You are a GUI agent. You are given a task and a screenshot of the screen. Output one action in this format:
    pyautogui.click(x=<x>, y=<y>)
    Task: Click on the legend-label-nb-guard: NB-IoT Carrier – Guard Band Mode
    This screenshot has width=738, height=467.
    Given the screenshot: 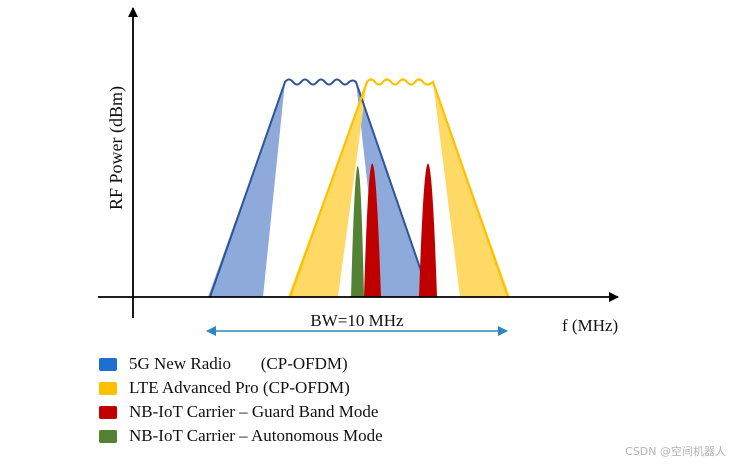 What is the action you would take?
    pyautogui.click(x=254, y=411)
    